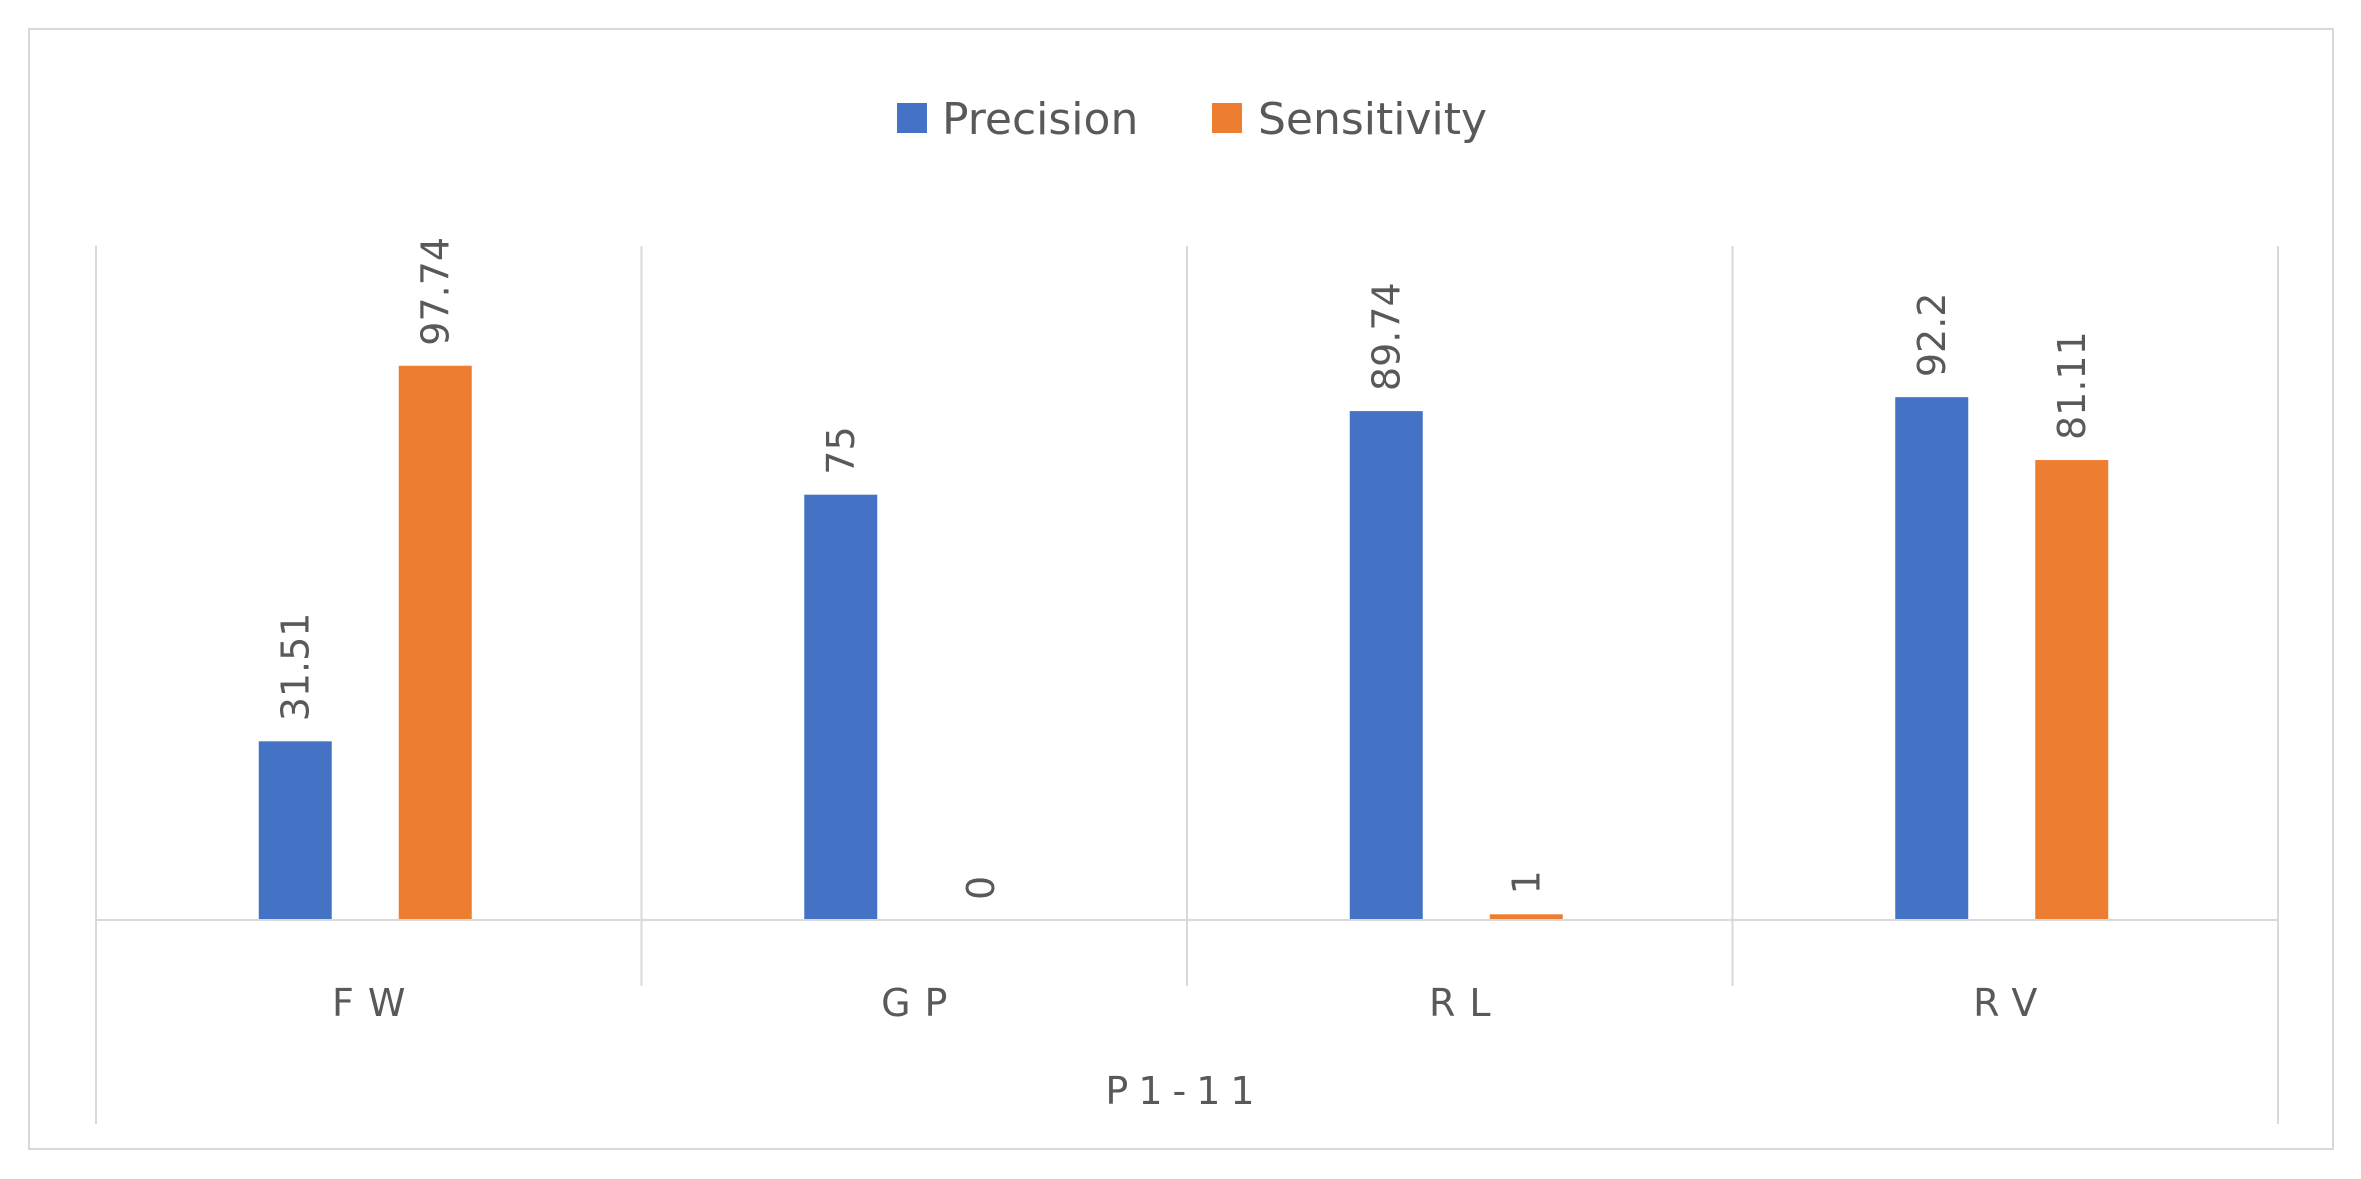 This screenshot has height=1179, width=2361. I want to click on bar-sensitivity-rl, so click(1526, 917).